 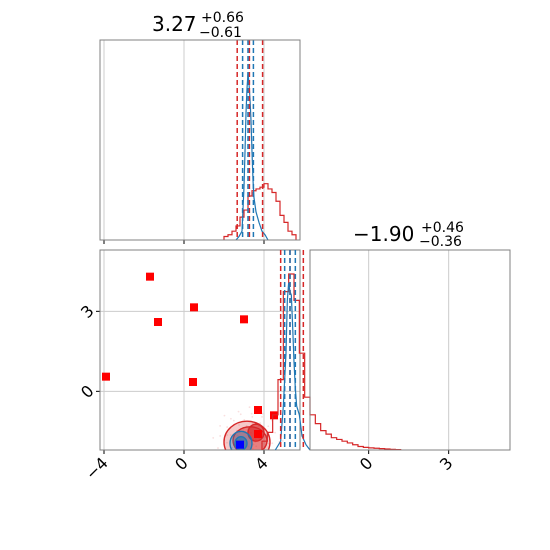 I want to click on joint-grid, so click(x=200, y=350).